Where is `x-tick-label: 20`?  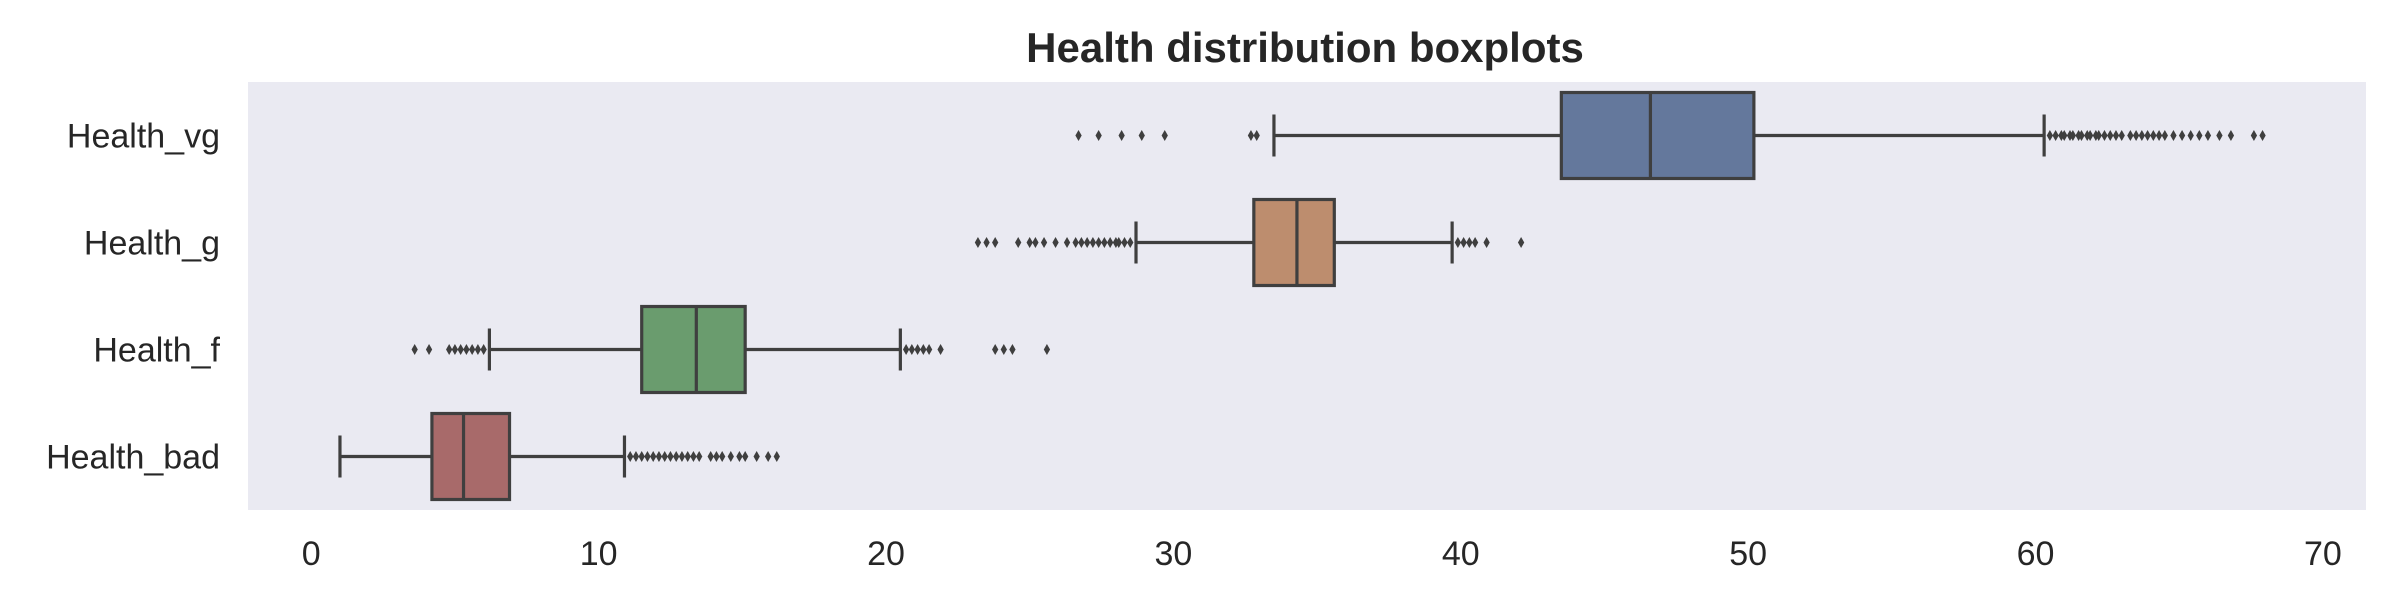
x-tick-label: 20 is located at coordinates (886, 554).